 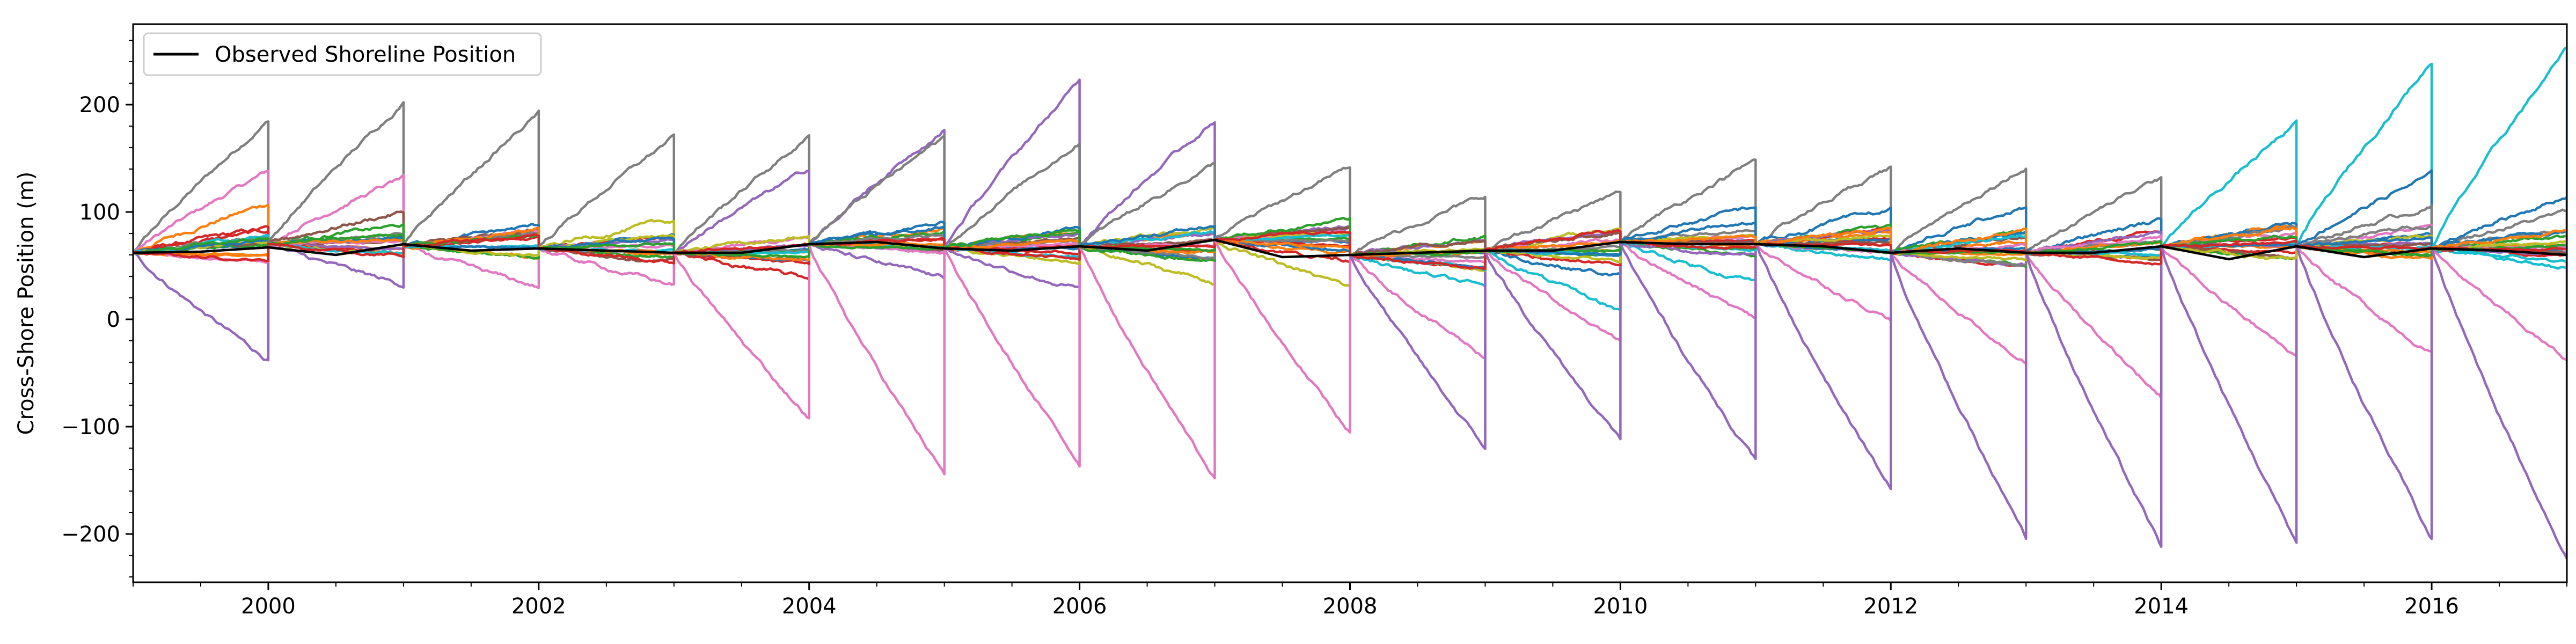 I want to click on legend-box, so click(x=342, y=54).